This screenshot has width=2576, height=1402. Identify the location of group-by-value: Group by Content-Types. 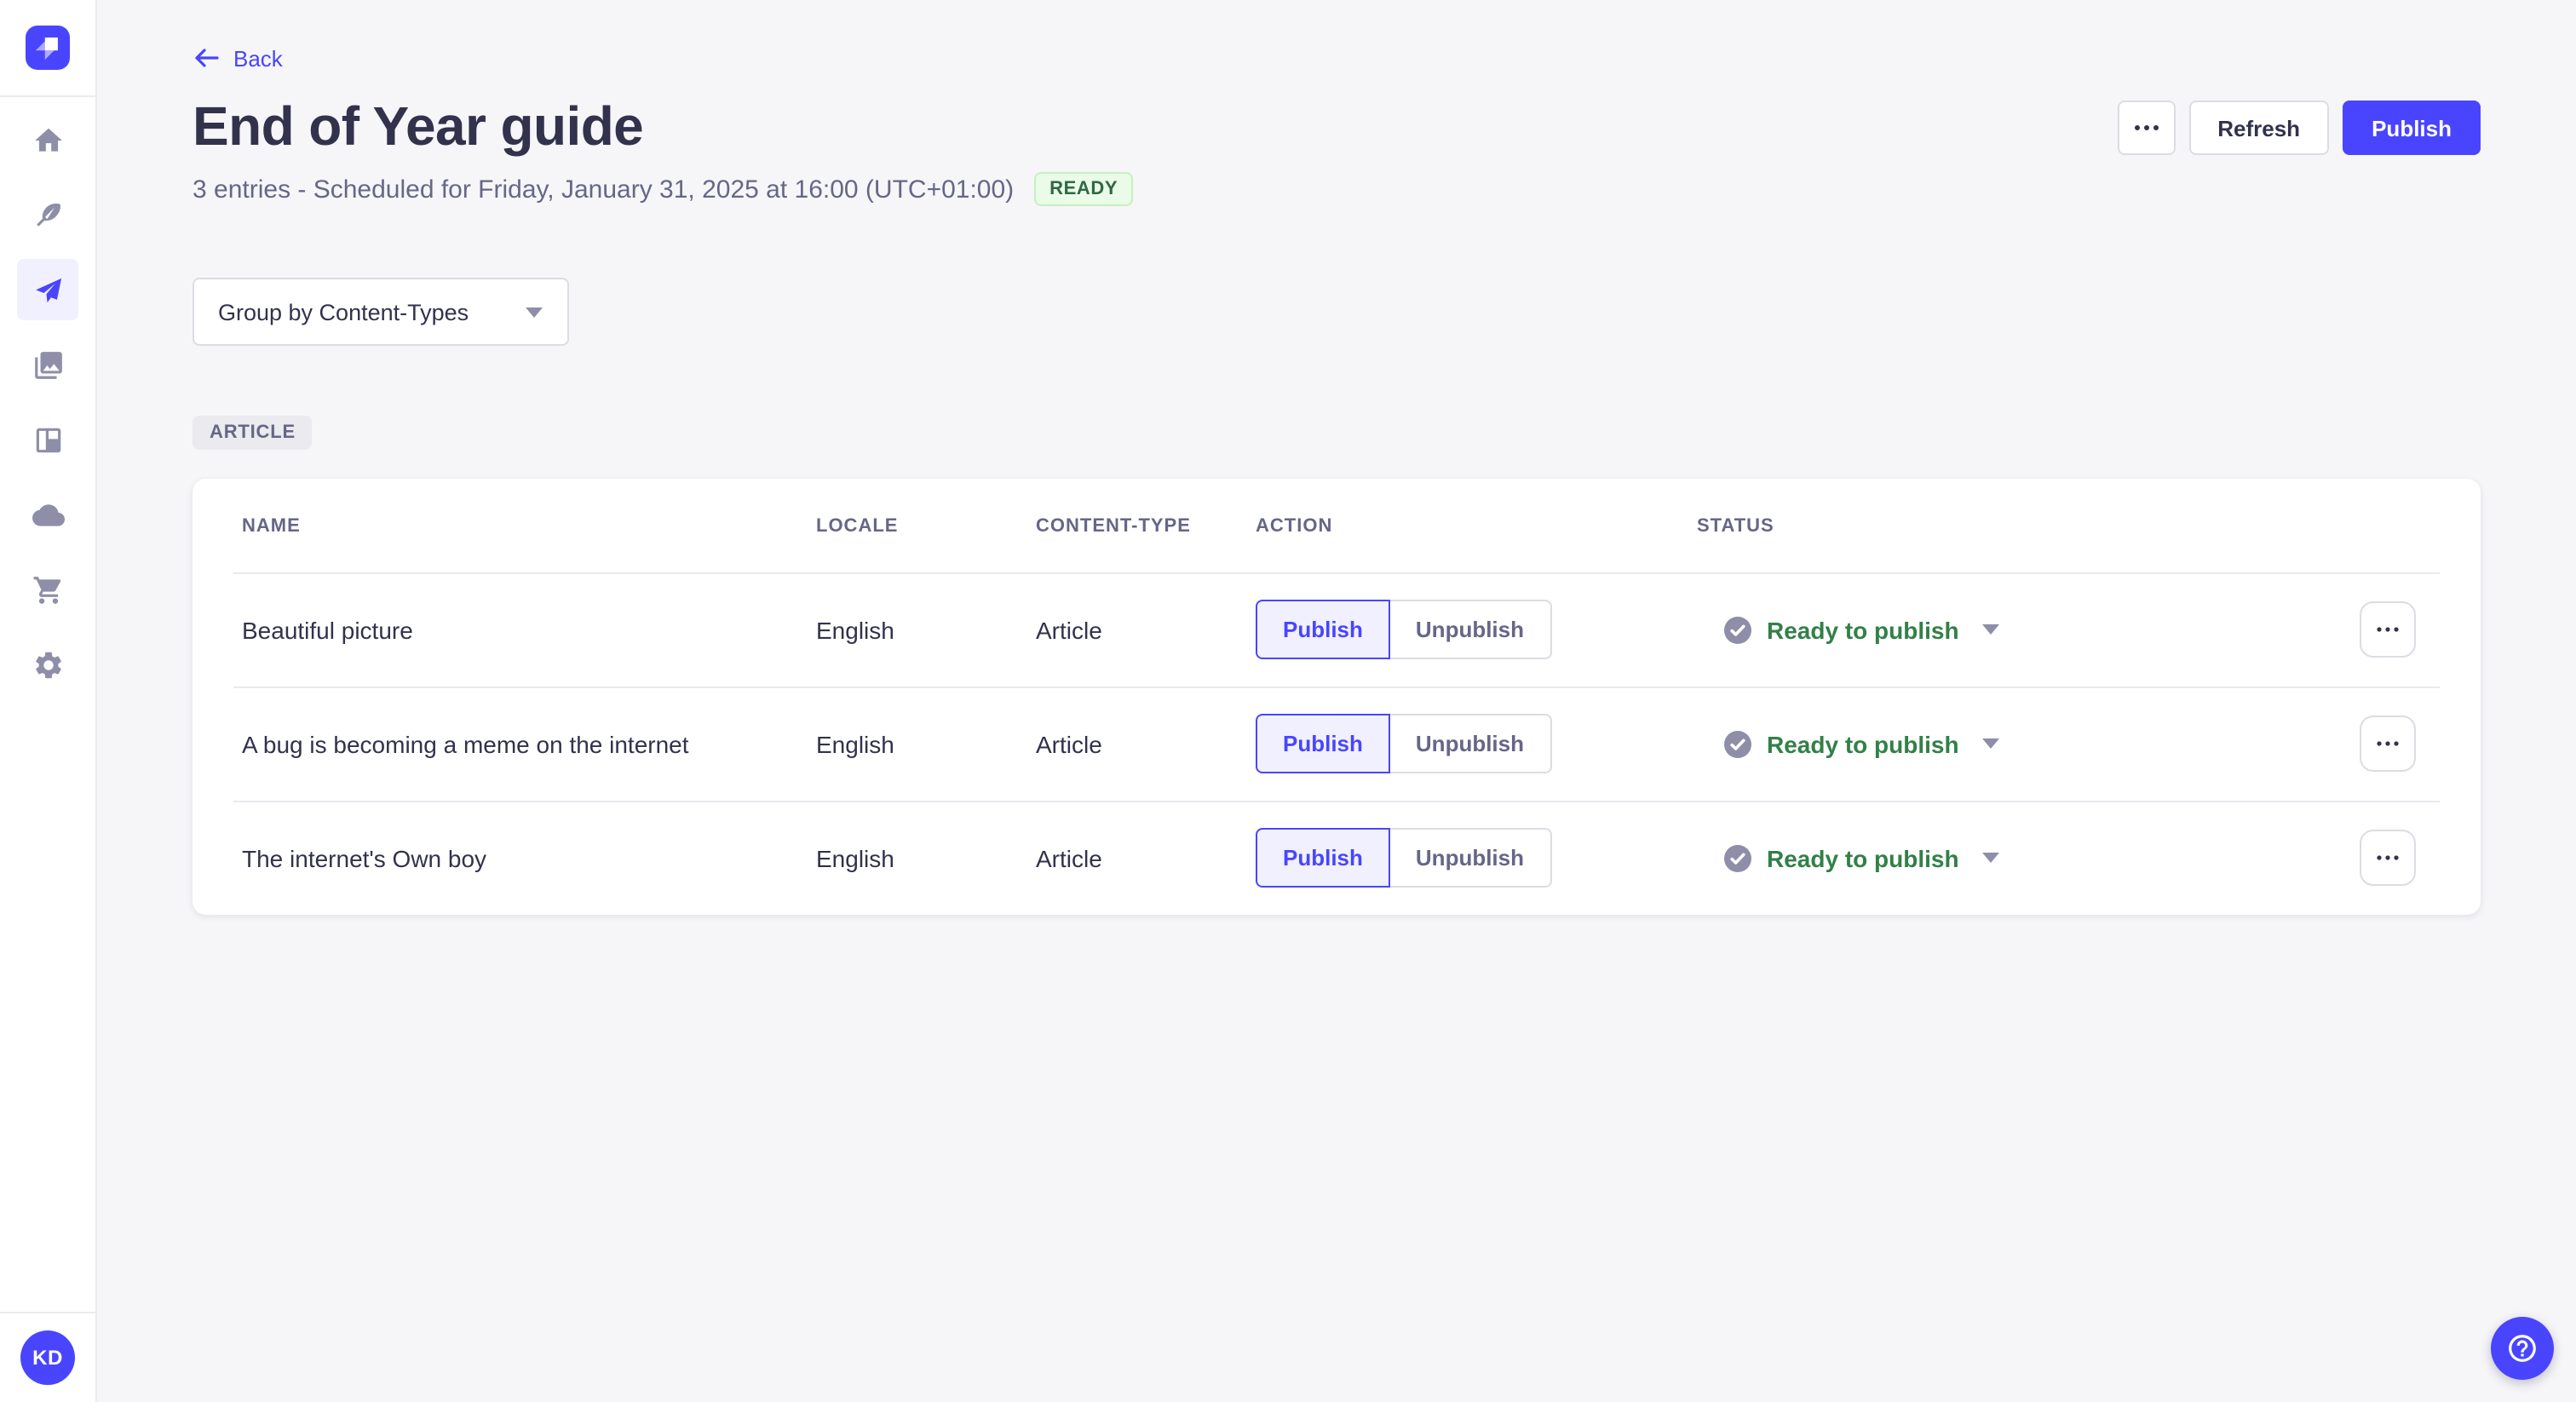
(343, 312).